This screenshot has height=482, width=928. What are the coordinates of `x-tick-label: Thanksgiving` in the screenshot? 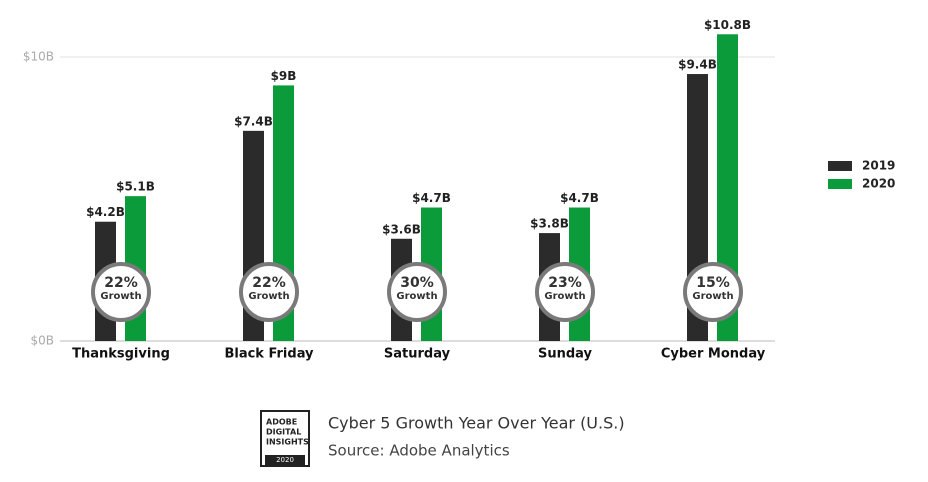 It's located at (121, 354).